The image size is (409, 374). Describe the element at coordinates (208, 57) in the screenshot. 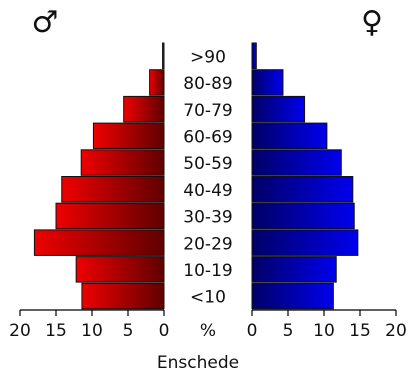

I see `age-group-label: >90` at that location.